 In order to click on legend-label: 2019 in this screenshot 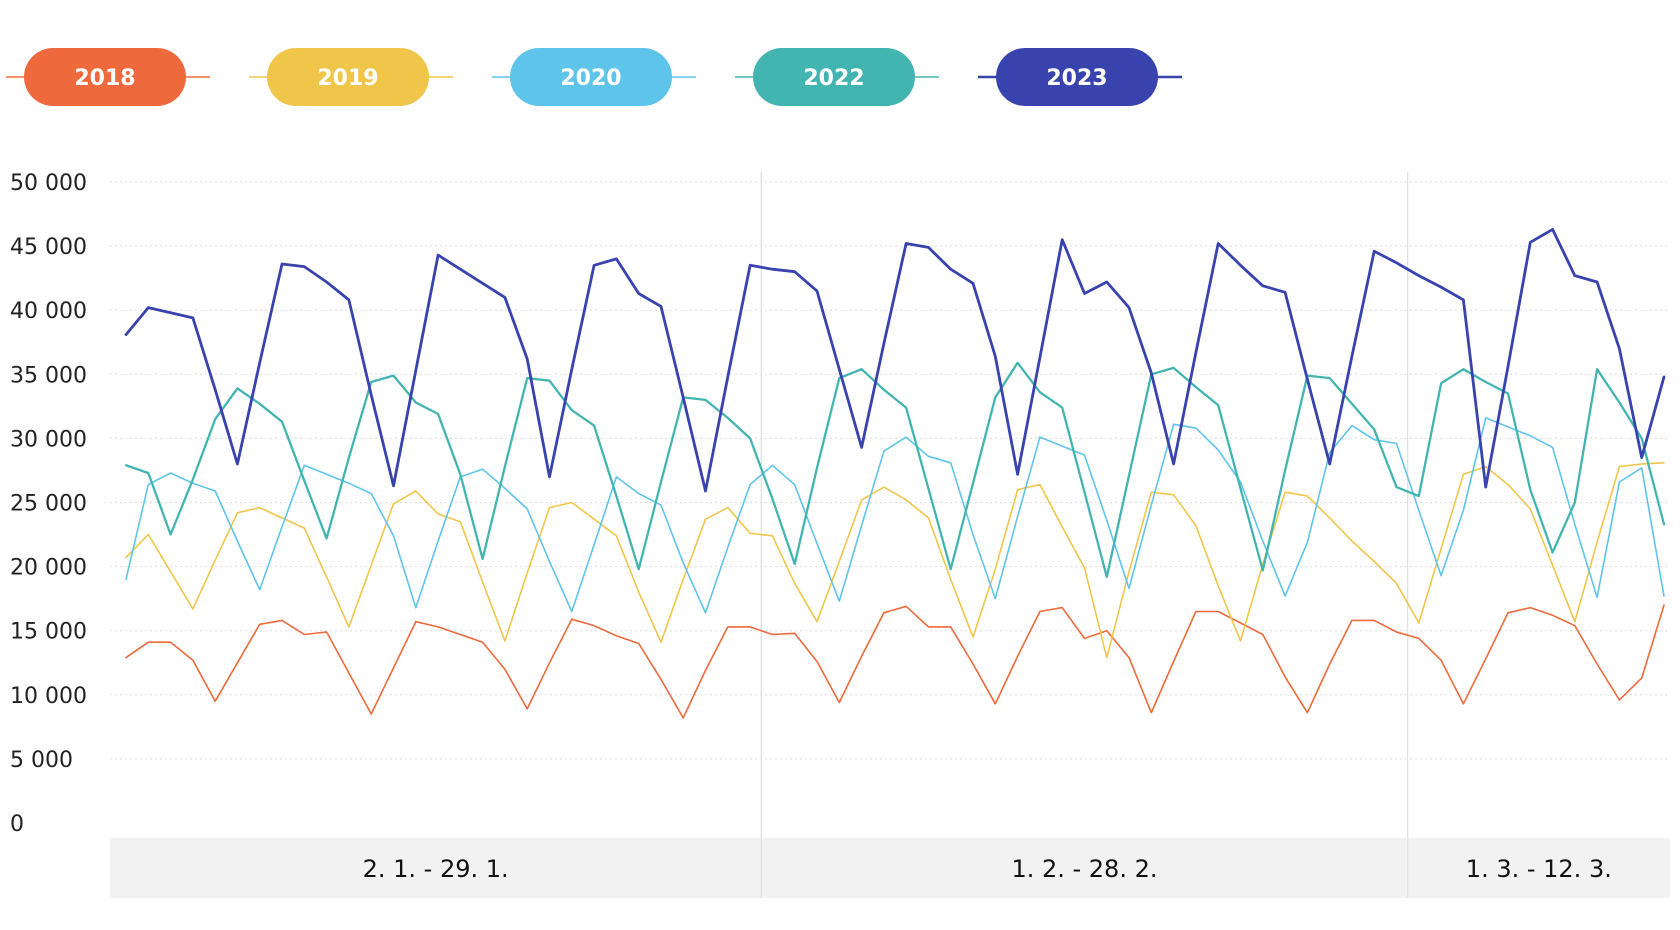, I will do `click(347, 78)`.